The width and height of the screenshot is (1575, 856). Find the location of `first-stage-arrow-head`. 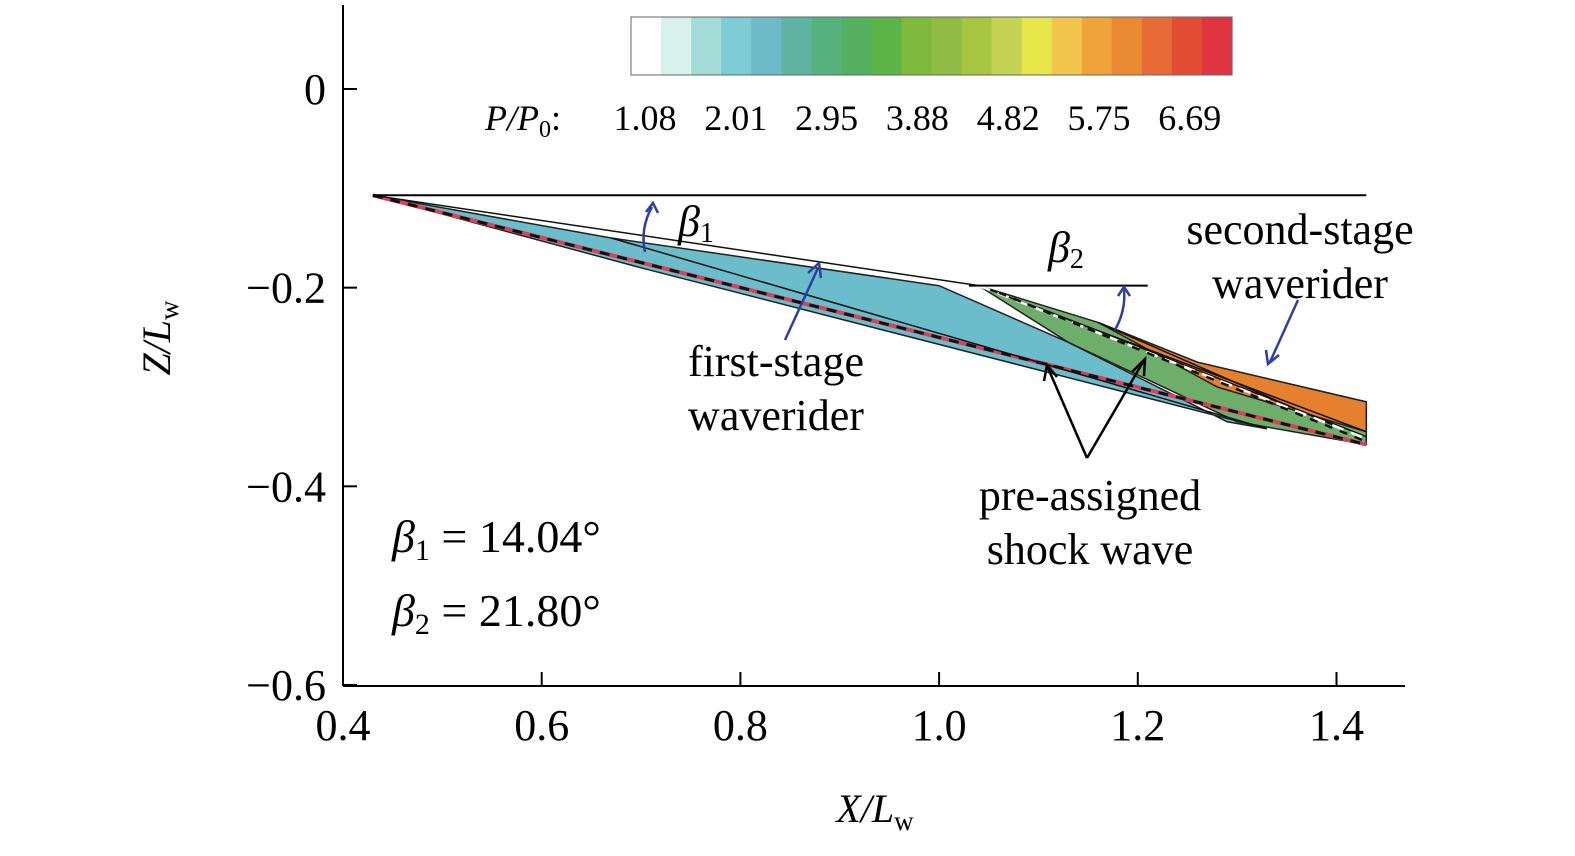

first-stage-arrow-head is located at coordinates (815, 269).